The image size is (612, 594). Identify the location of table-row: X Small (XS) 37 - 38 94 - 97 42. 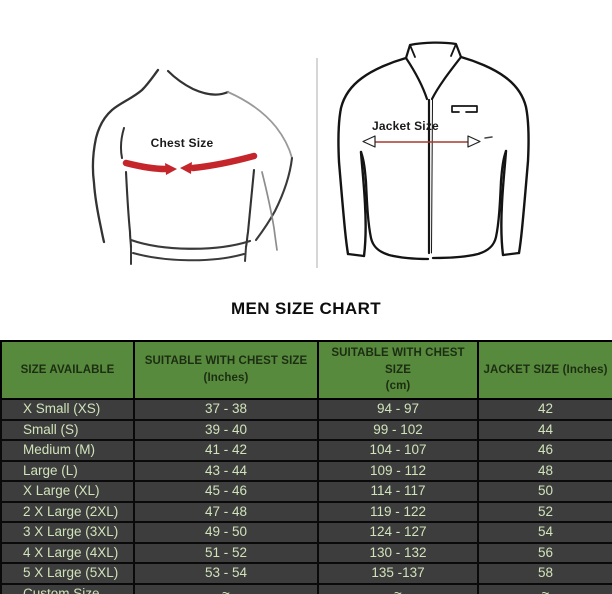
(306, 409).